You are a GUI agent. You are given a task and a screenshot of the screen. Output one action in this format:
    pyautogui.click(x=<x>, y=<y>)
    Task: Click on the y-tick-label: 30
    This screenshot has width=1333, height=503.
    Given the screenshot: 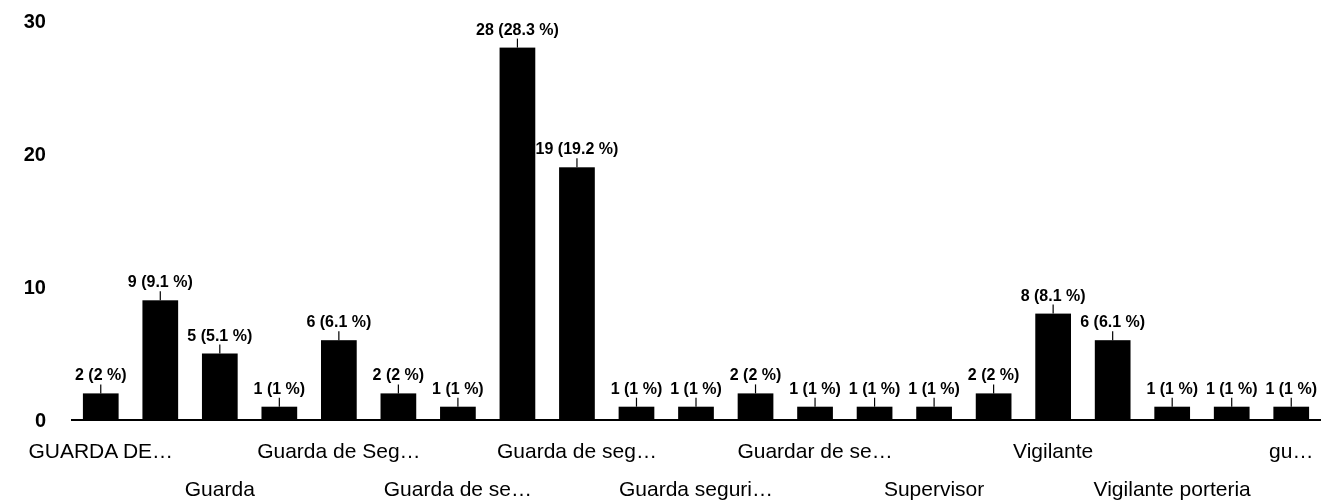 What is the action you would take?
    pyautogui.click(x=34, y=21)
    